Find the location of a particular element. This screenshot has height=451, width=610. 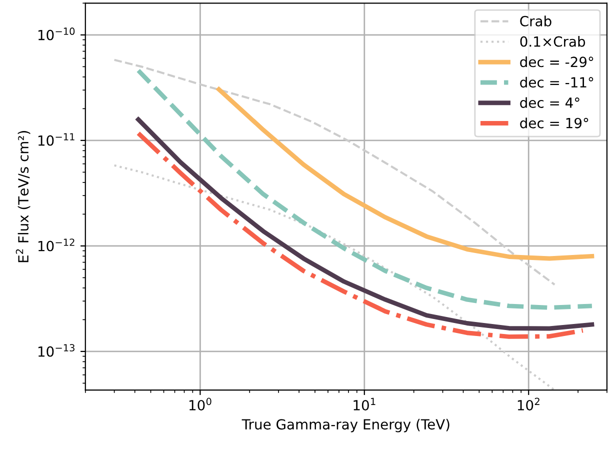

x-tick-label: 10$^{2}$ is located at coordinates (529, 404).